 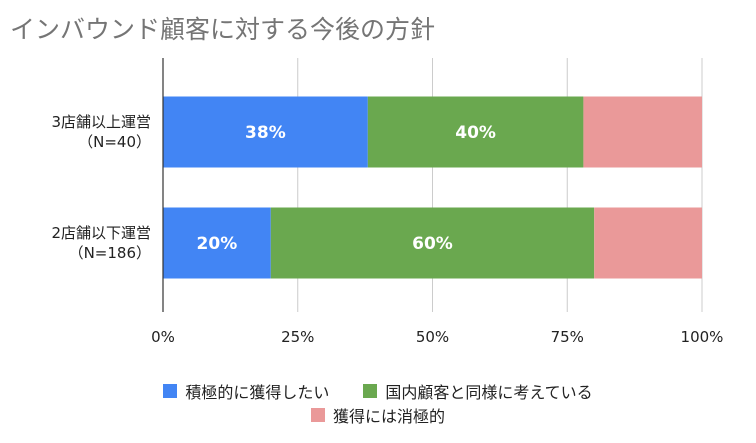 I want to click on data-label: 38%, so click(x=265, y=133).